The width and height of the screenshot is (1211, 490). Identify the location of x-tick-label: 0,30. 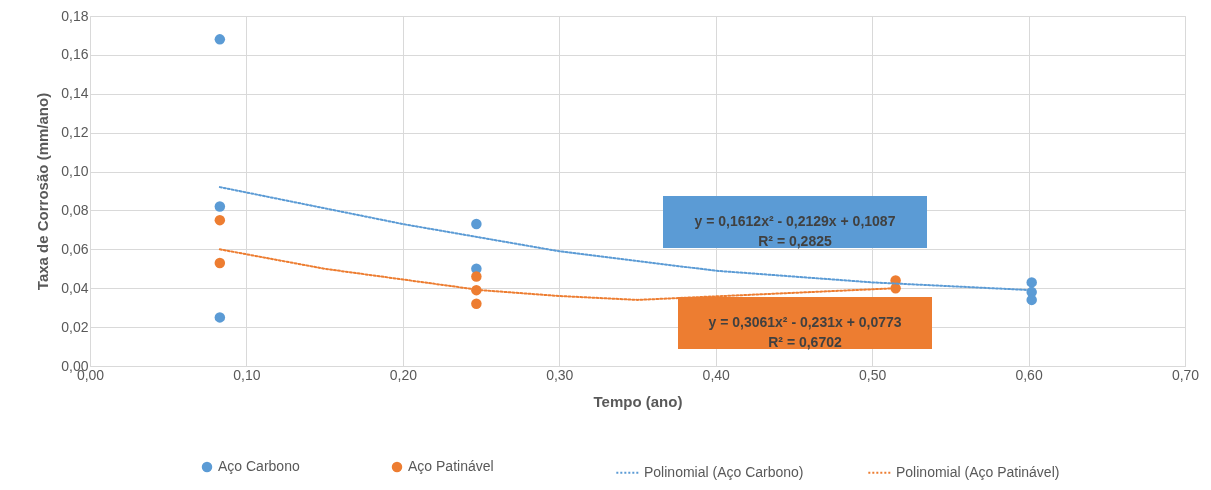
(560, 374).